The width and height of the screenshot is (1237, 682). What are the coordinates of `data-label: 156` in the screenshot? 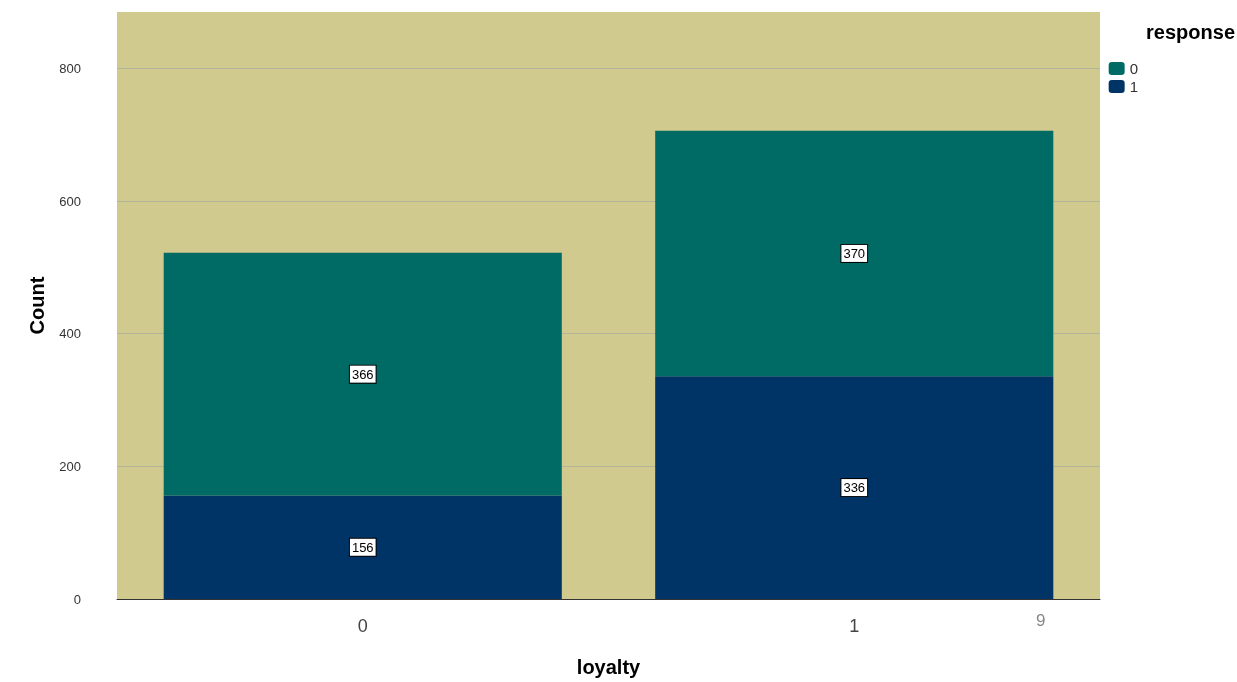 It's located at (362, 547).